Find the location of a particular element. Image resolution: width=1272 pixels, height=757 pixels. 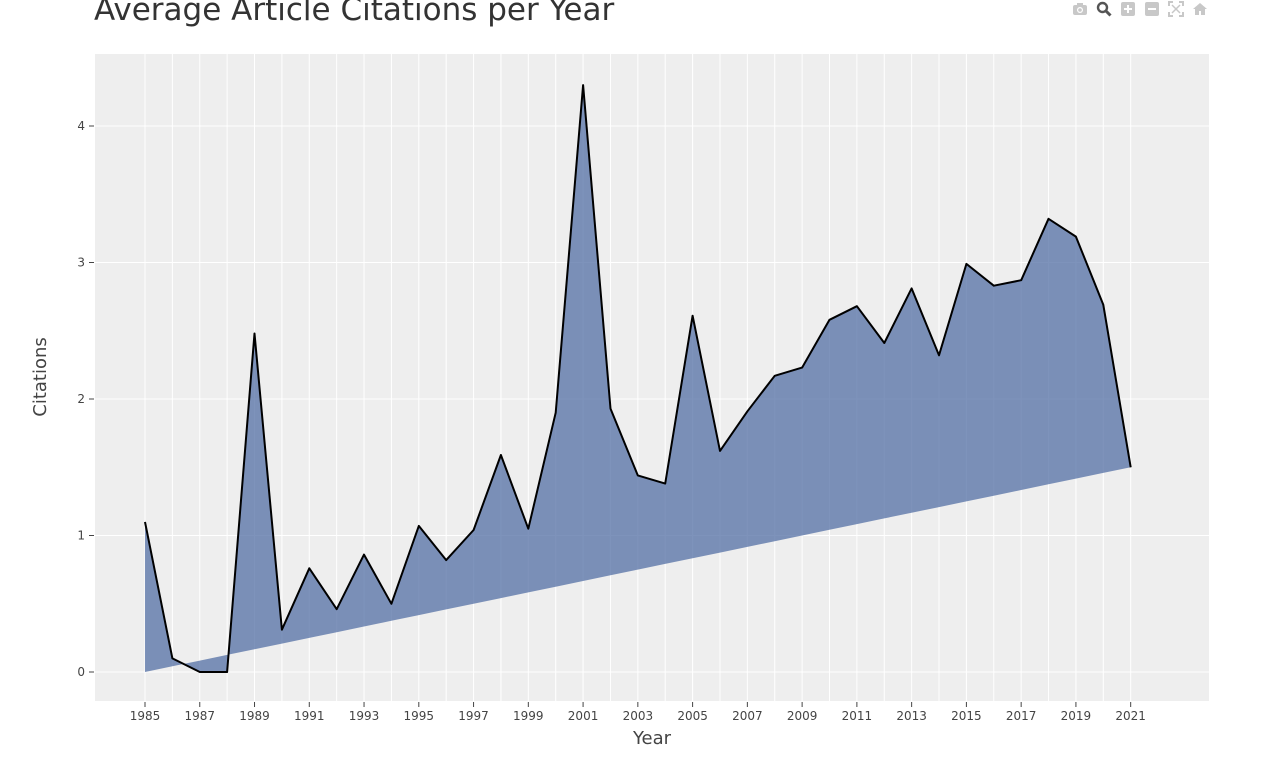

x-tick-label: 1985 is located at coordinates (145, 716).